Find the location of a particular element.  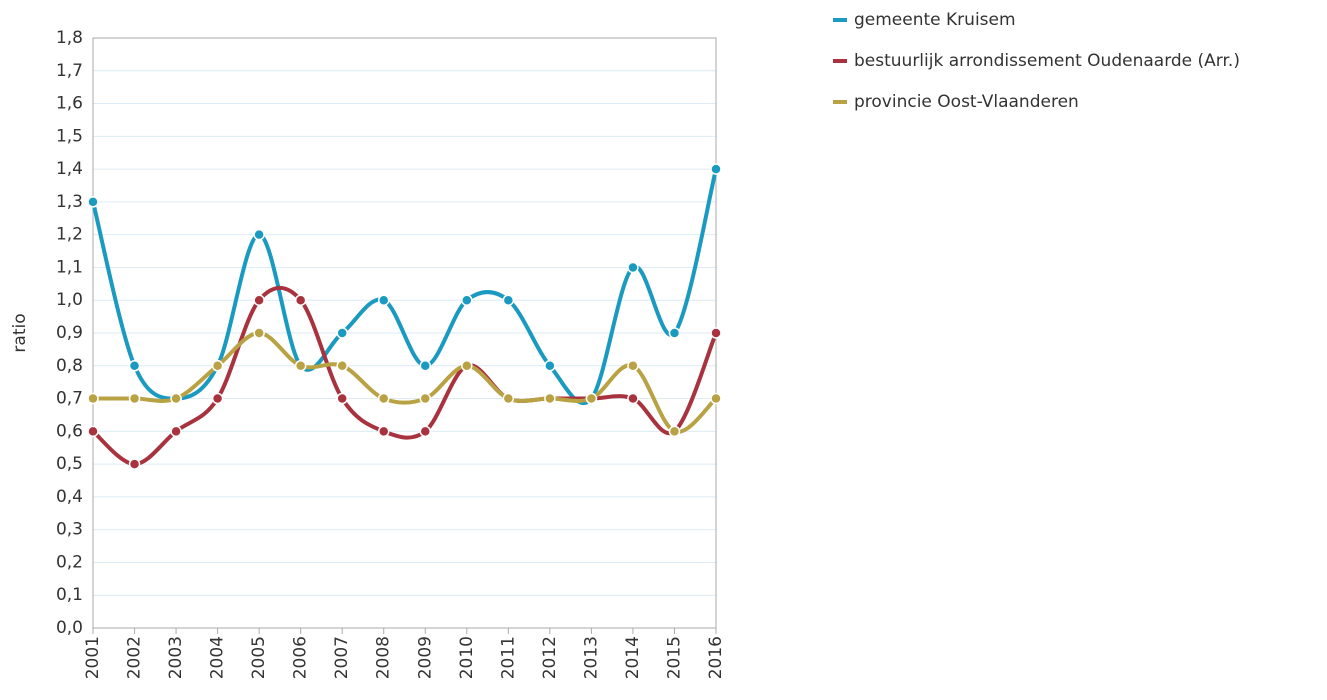

x-tick-label: 2010 is located at coordinates (467, 657).